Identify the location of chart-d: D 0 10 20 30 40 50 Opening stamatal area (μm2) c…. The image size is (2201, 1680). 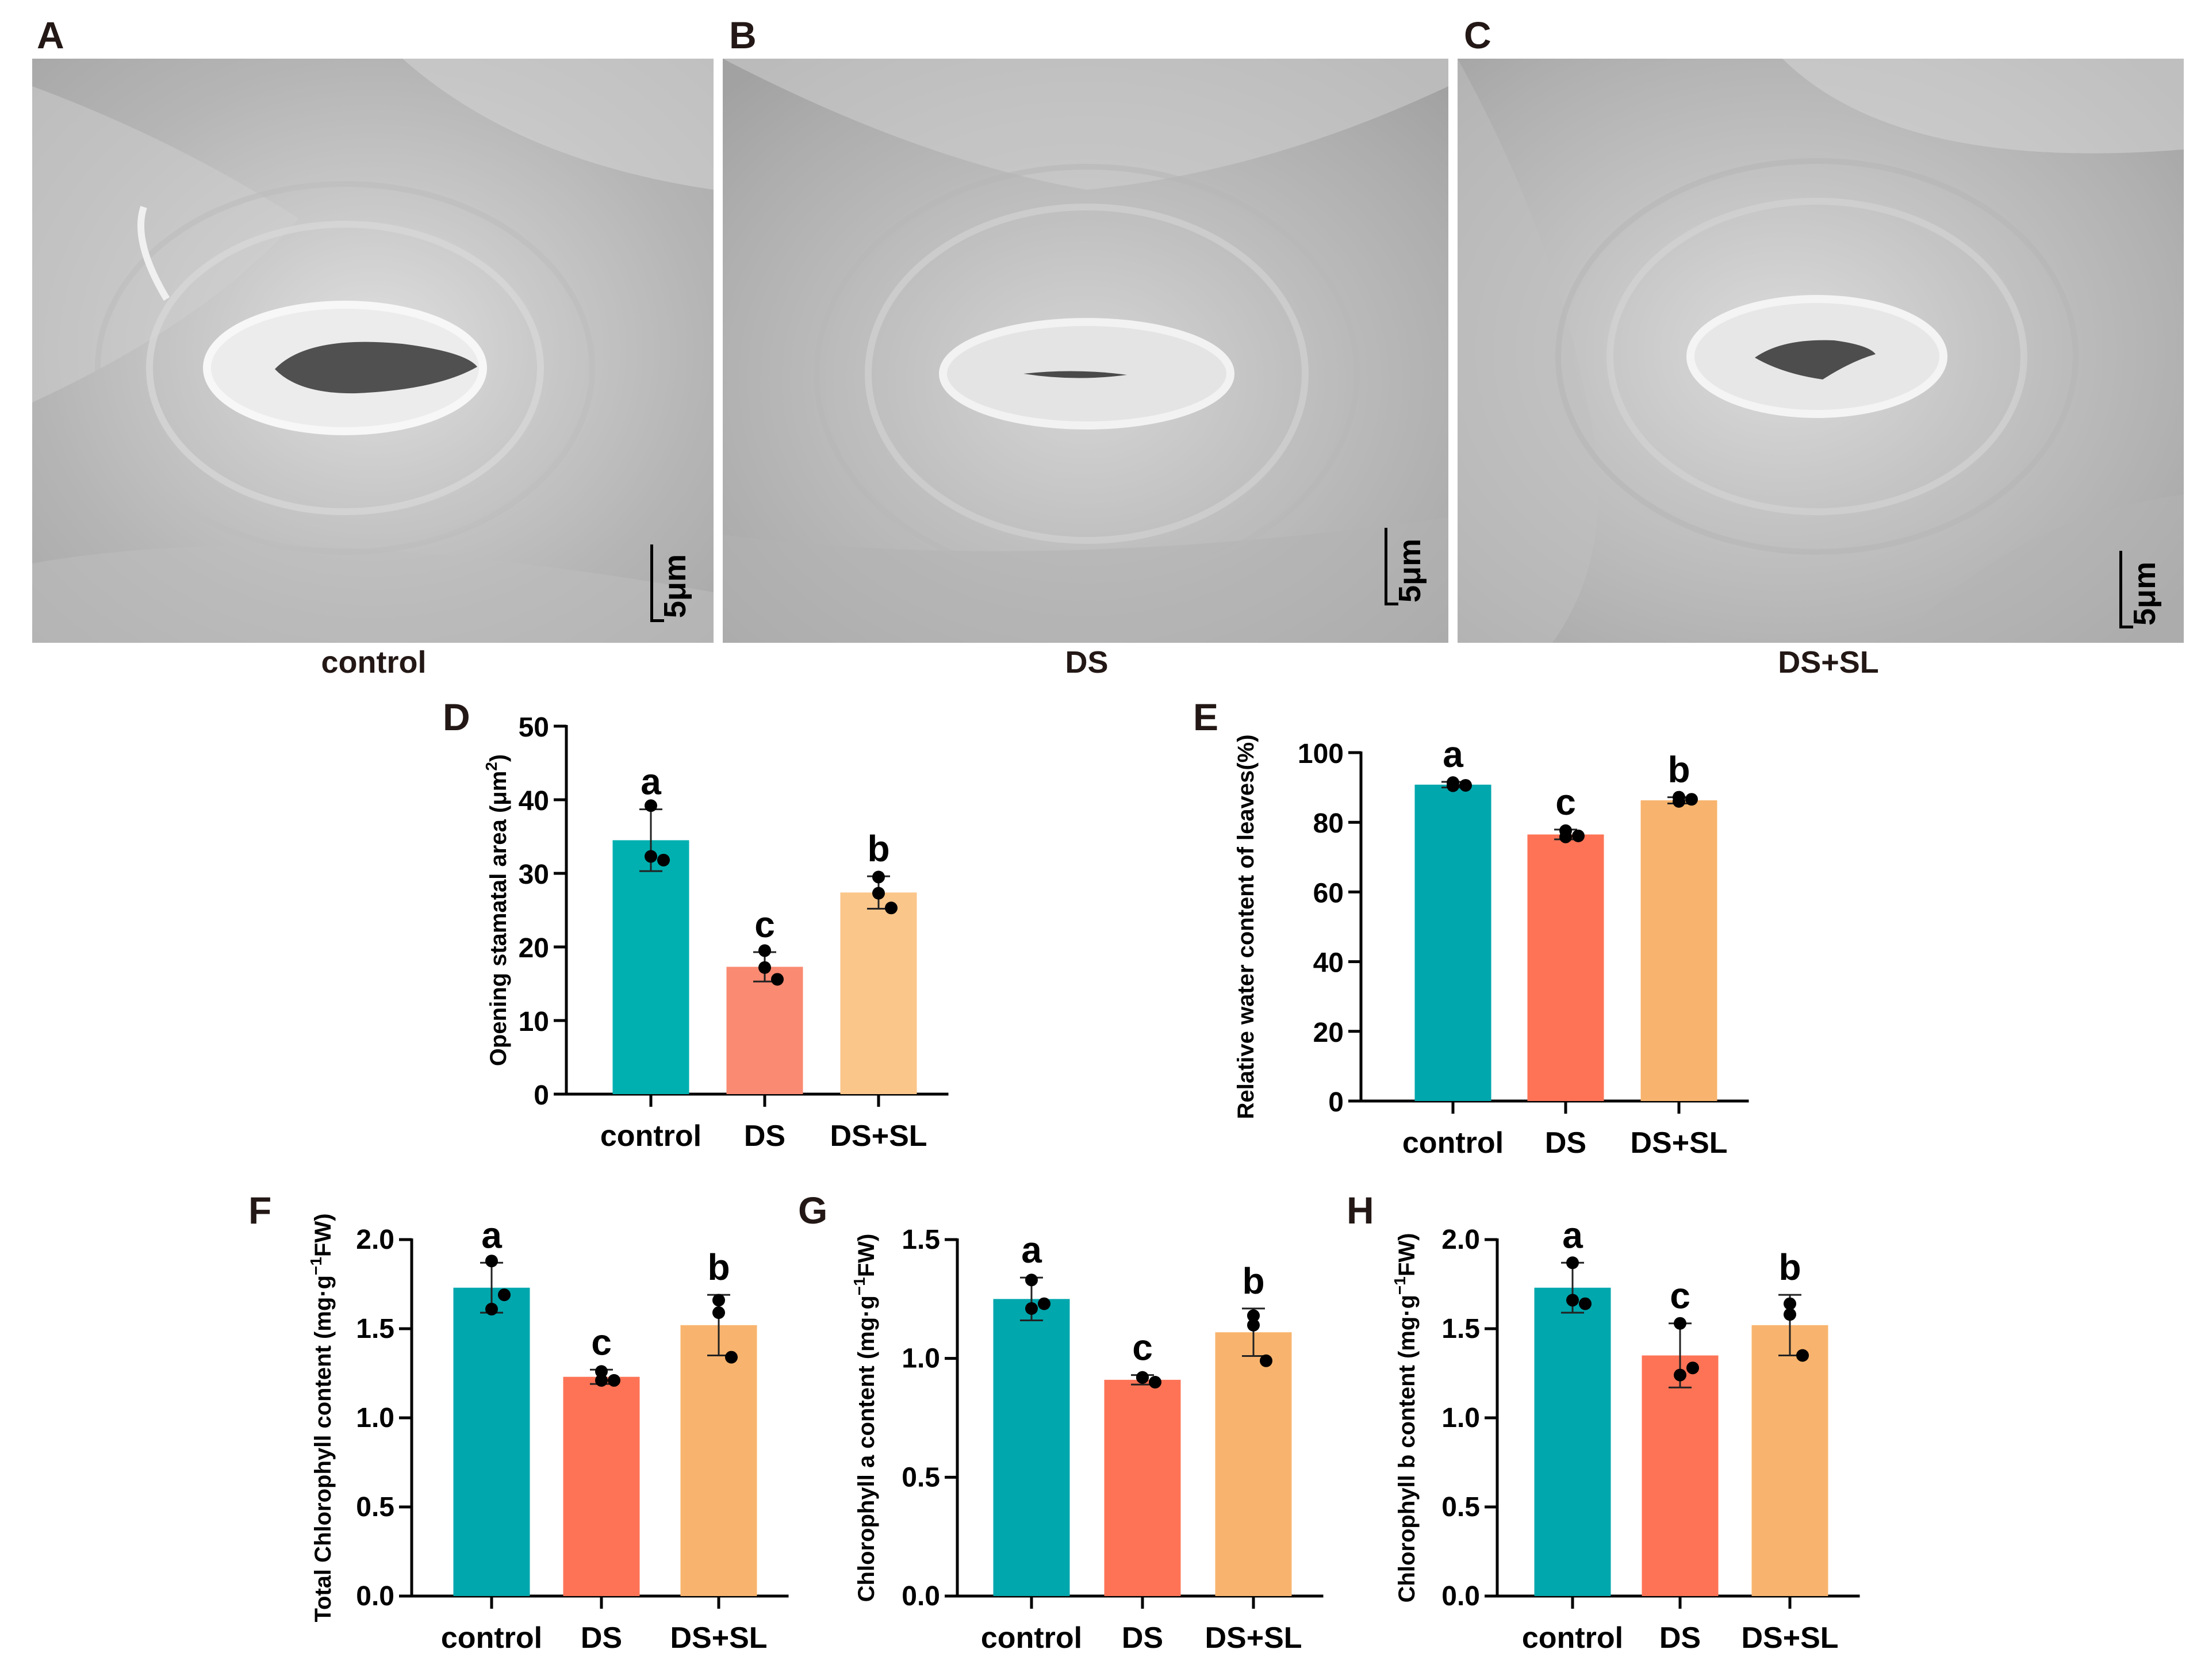
(696, 924).